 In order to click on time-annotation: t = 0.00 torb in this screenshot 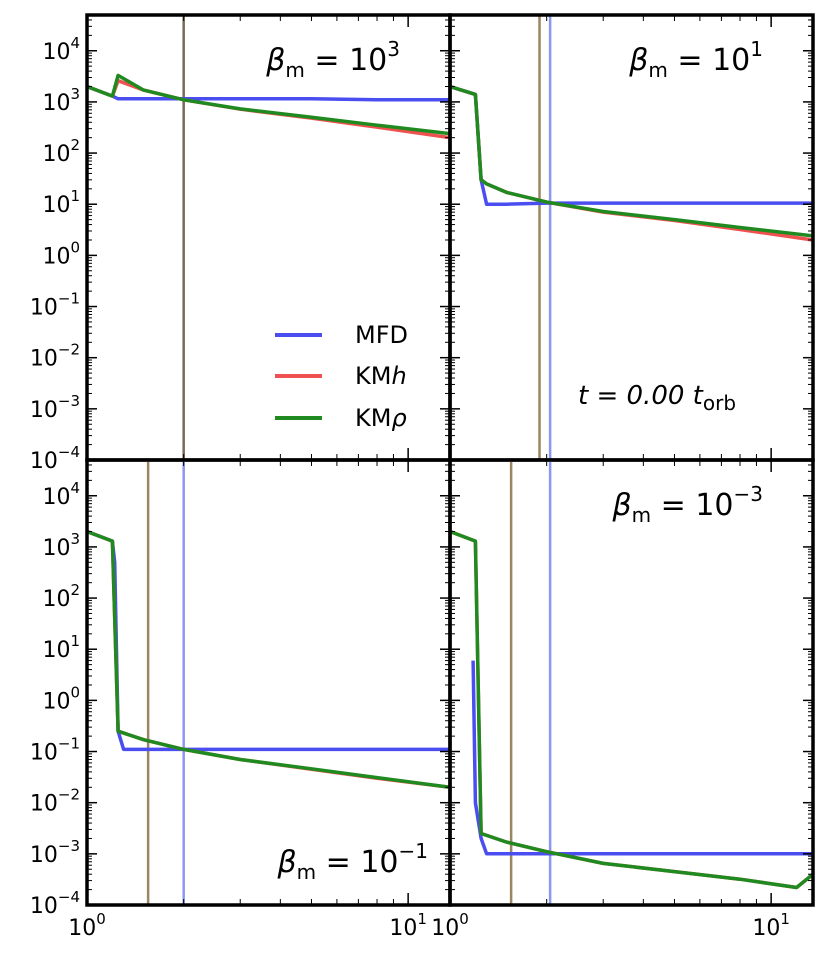, I will do `click(657, 398)`.